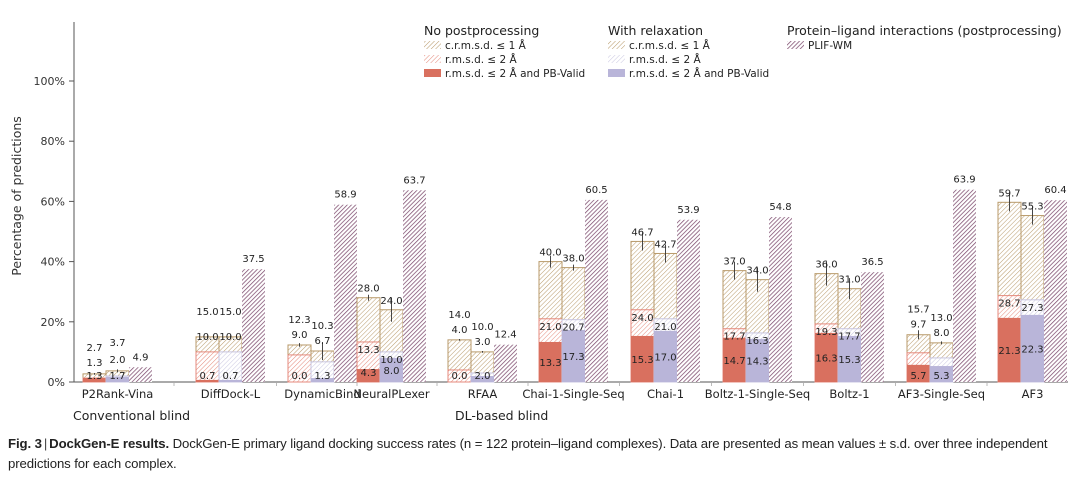  What do you see at coordinates (323, 341) in the screenshot?
I see `label-wr-rmsd: 6.7` at bounding box center [323, 341].